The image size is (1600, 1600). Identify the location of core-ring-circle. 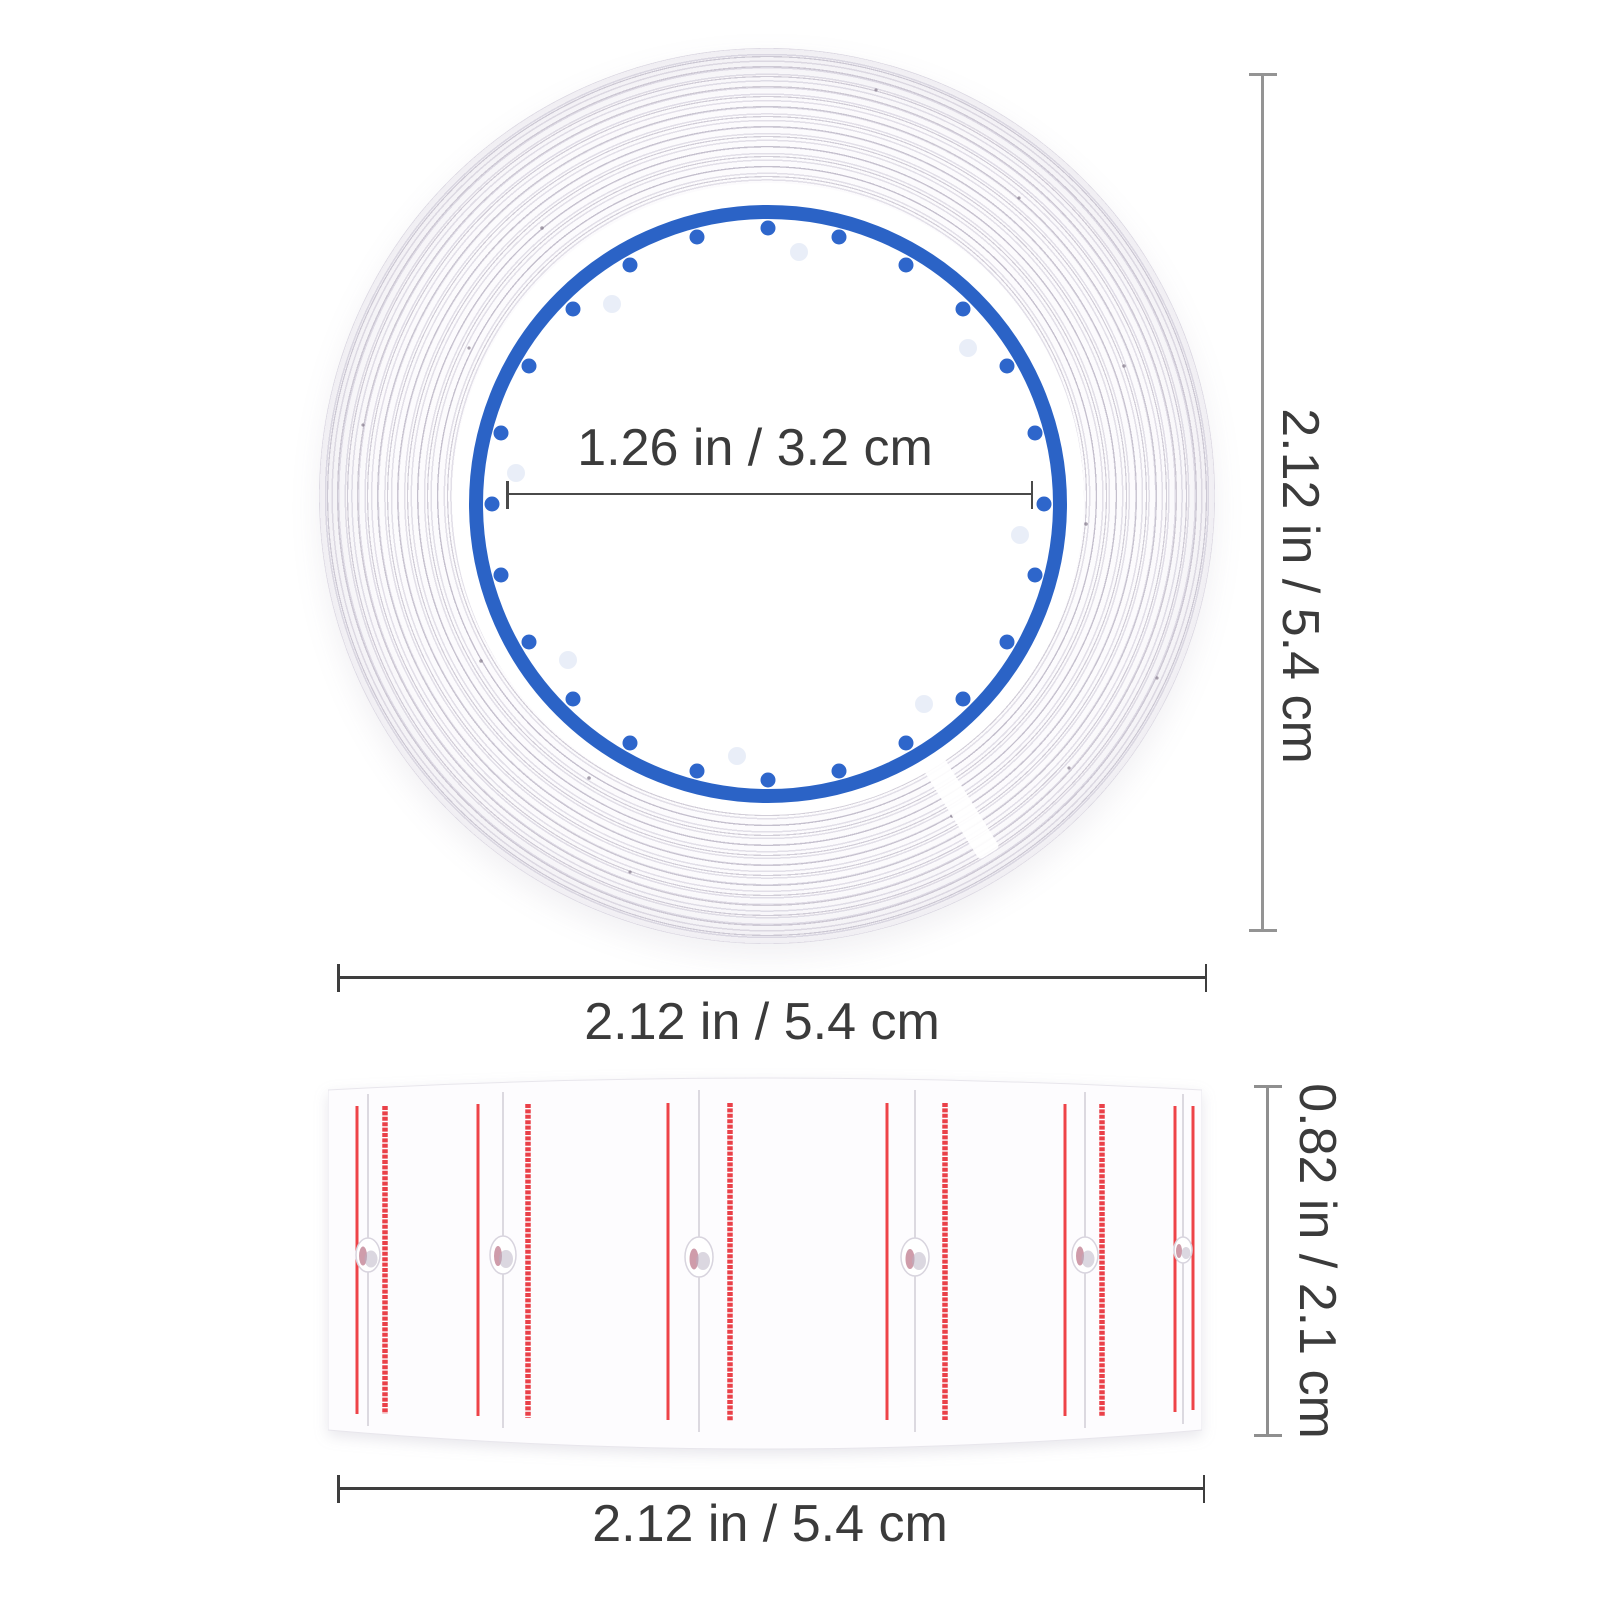
(768, 504).